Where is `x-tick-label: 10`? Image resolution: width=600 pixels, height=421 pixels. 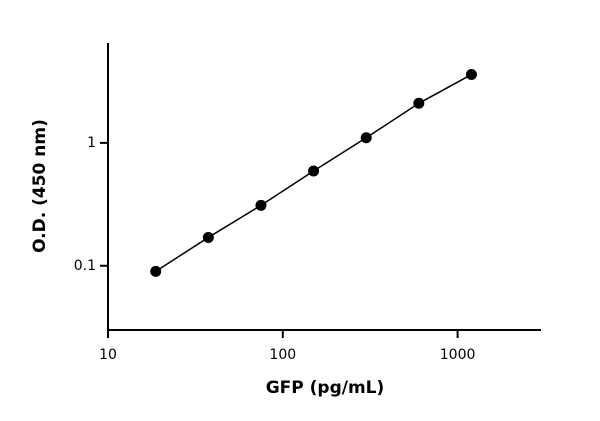 x-tick-label: 10 is located at coordinates (108, 355).